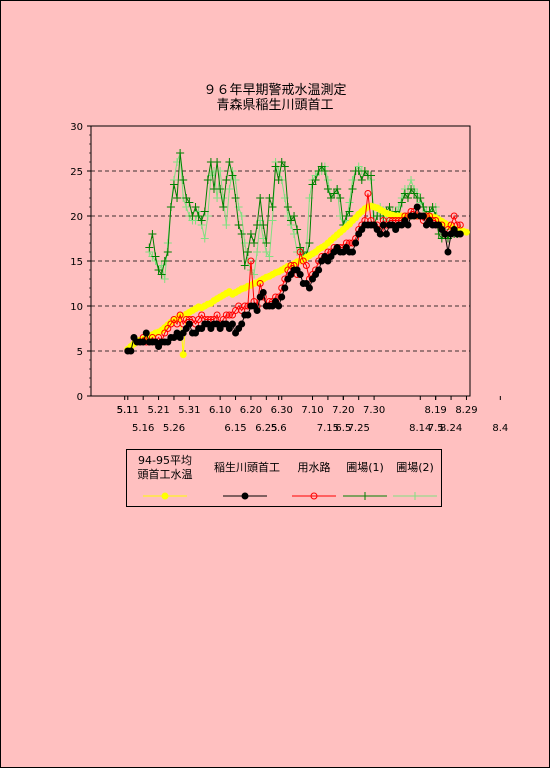 The height and width of the screenshot is (768, 550). What do you see at coordinates (294, 278) in the screenshot?
I see `series-line` at bounding box center [294, 278].